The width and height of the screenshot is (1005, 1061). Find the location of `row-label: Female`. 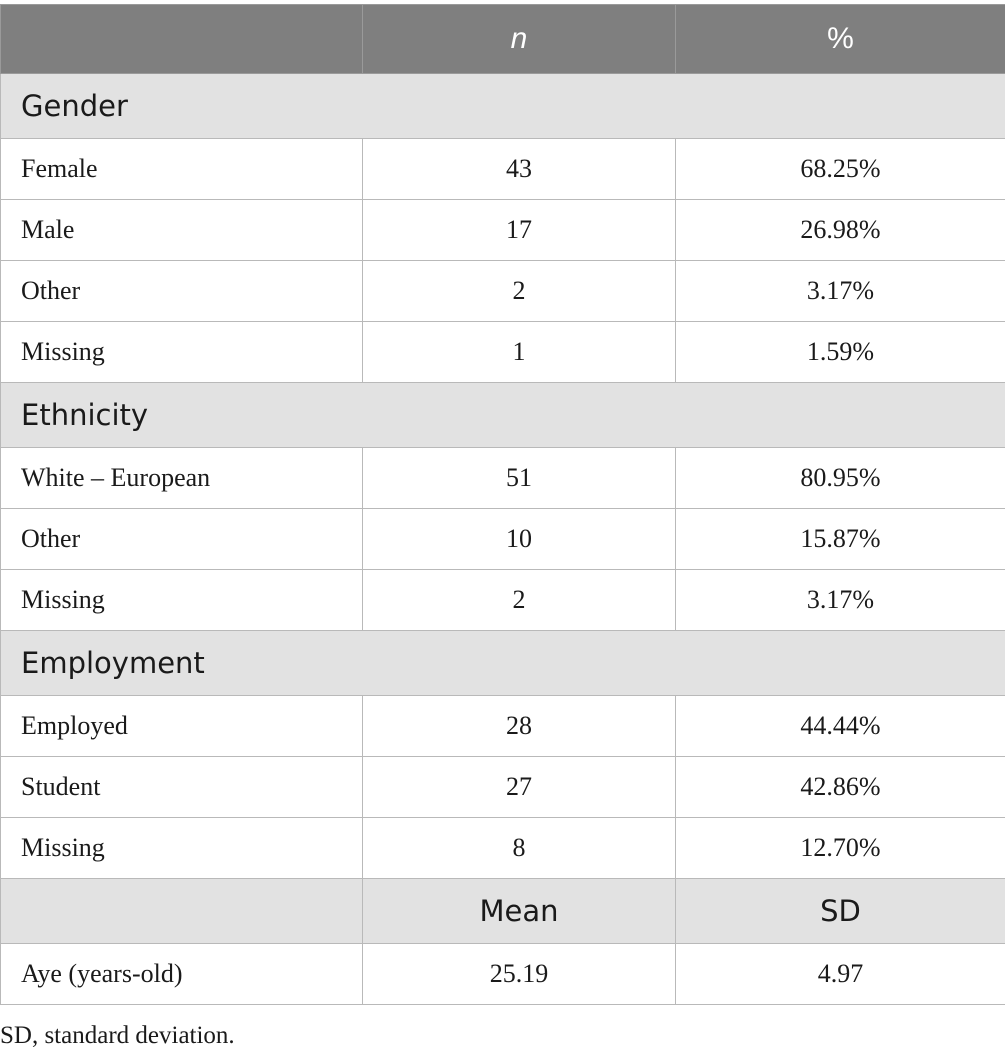

row-label: Female is located at coordinates (181, 169).